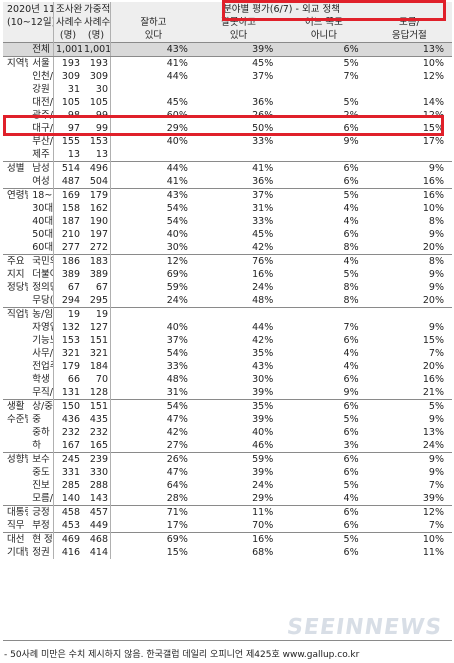  What do you see at coordinates (42, 552) in the screenshot?
I see `subgroup-label: 정권 교체` at bounding box center [42, 552].